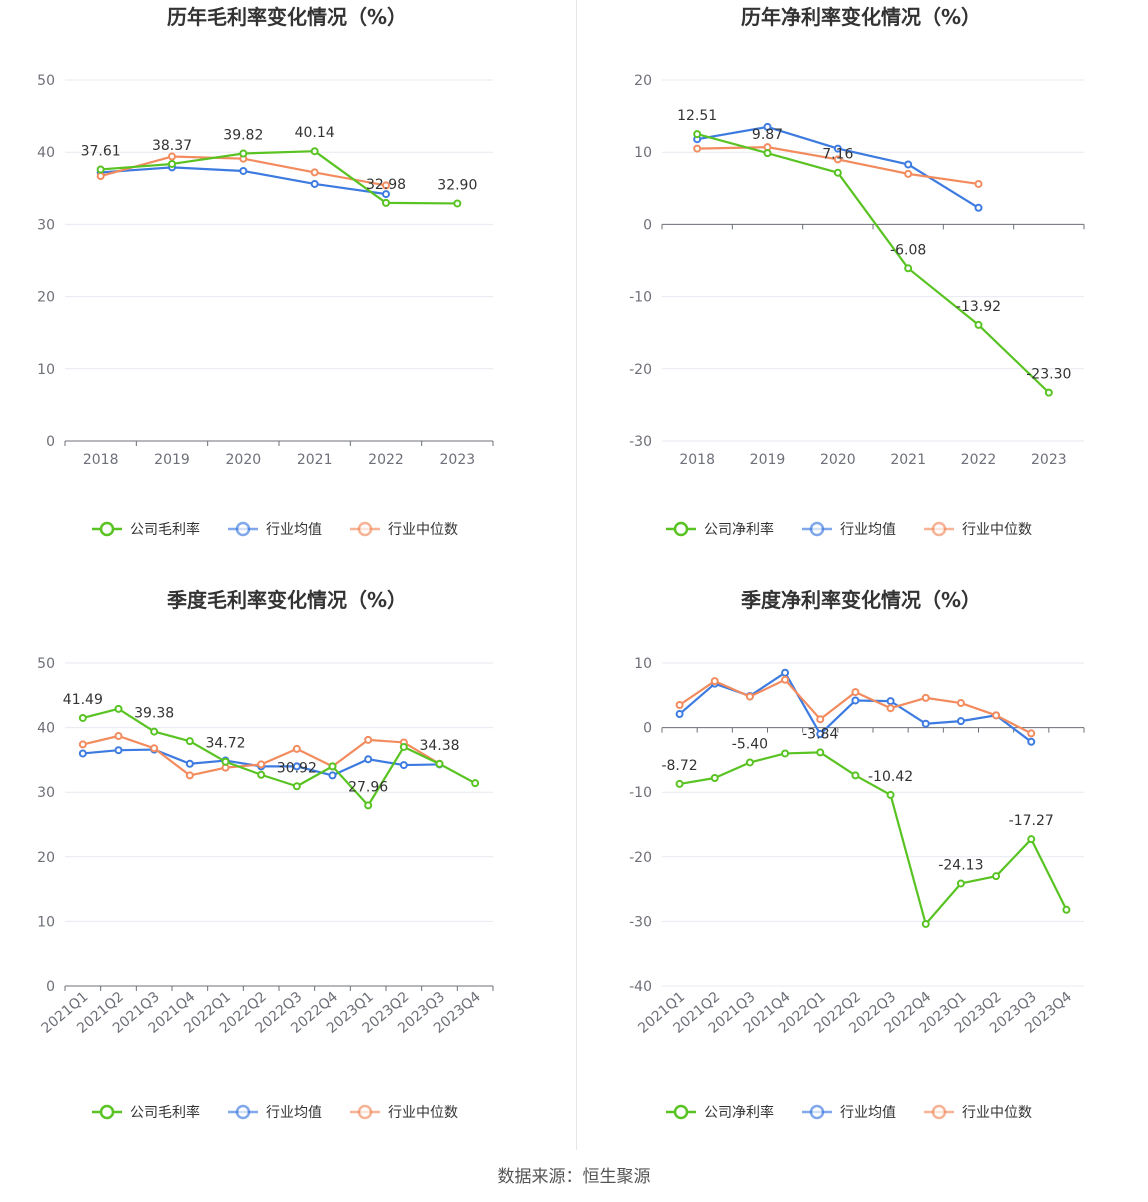 The width and height of the screenshot is (1148, 1202). Describe the element at coordinates (697, 116) in the screenshot. I see `data-label: 12.51` at that location.